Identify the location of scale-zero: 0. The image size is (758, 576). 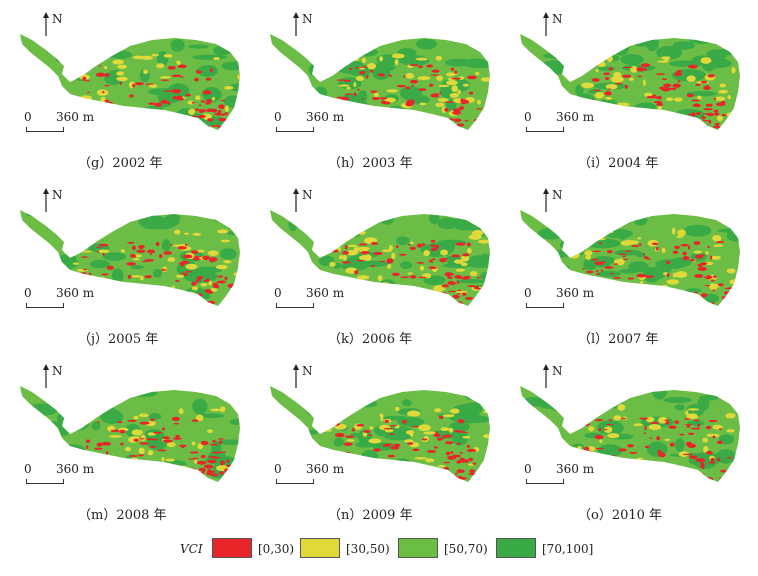
(278, 293).